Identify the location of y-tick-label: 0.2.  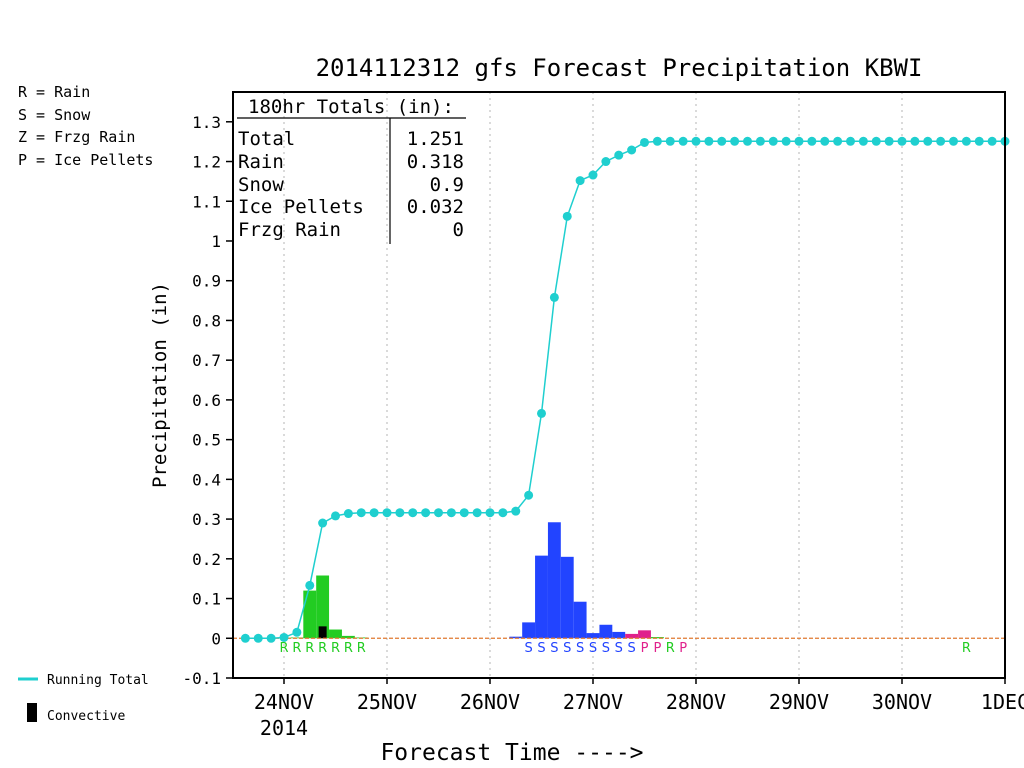
(206, 559).